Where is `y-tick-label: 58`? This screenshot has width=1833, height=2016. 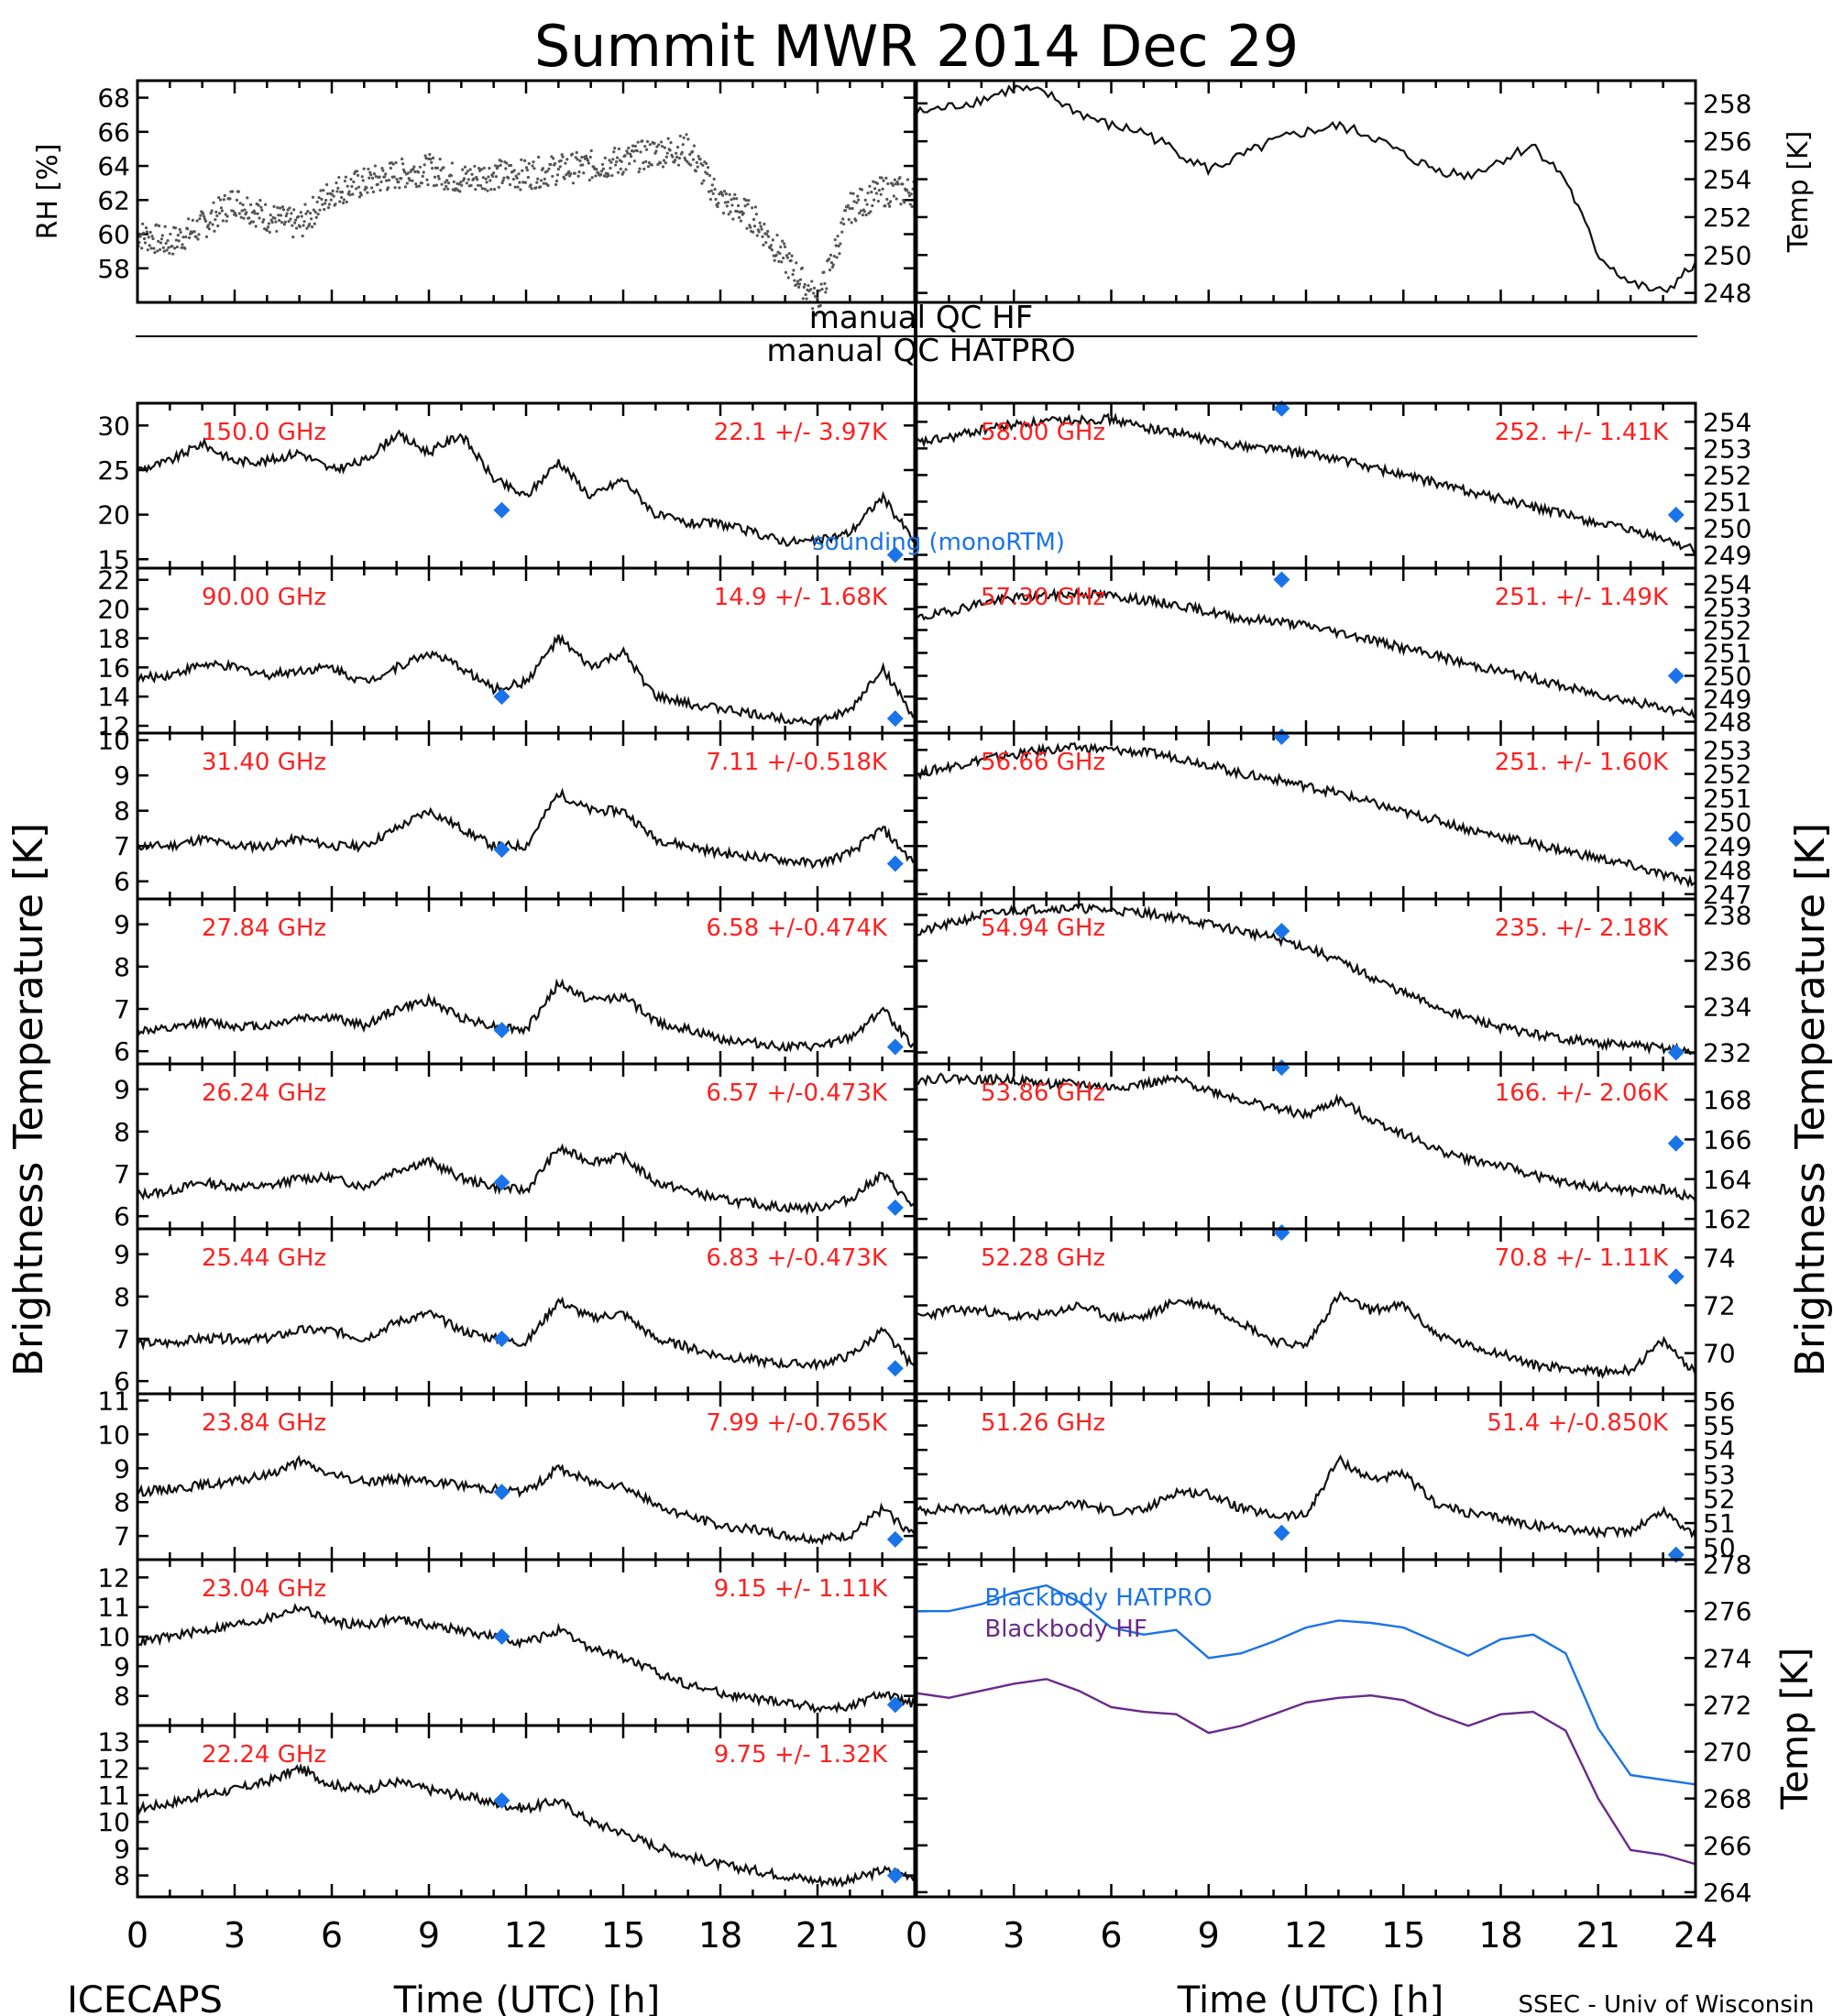 y-tick-label: 58 is located at coordinates (113, 269).